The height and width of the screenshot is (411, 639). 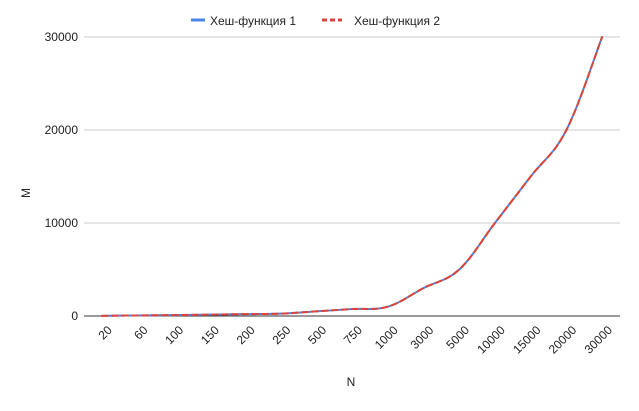 I want to click on x-tick-label: 5000, so click(x=457, y=337).